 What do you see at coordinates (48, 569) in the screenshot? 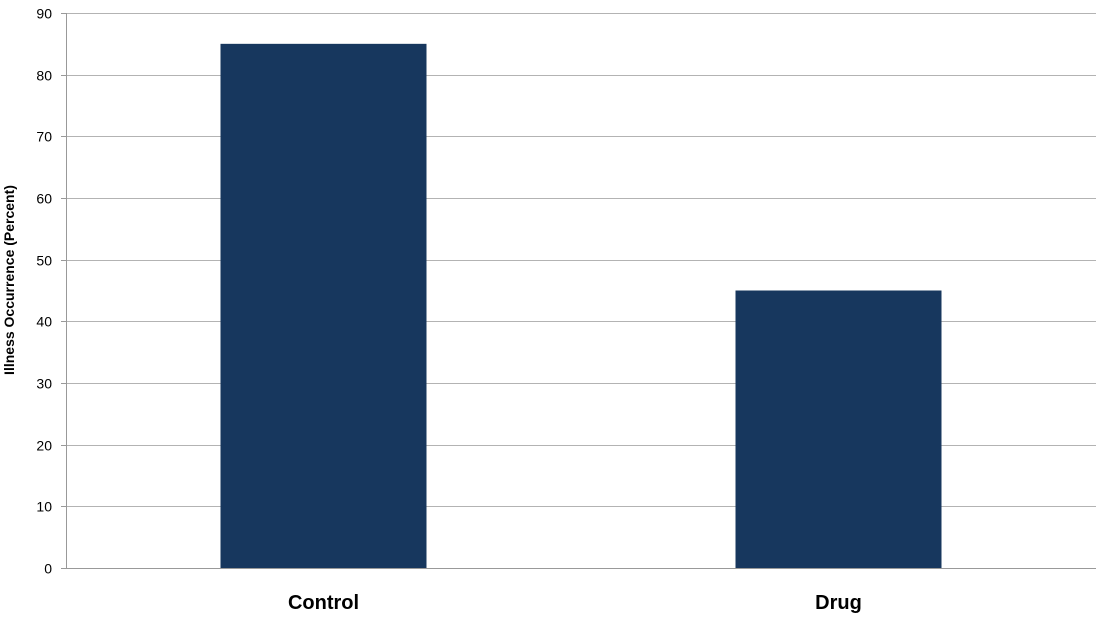
I see `y-tick-label: 0` at bounding box center [48, 569].